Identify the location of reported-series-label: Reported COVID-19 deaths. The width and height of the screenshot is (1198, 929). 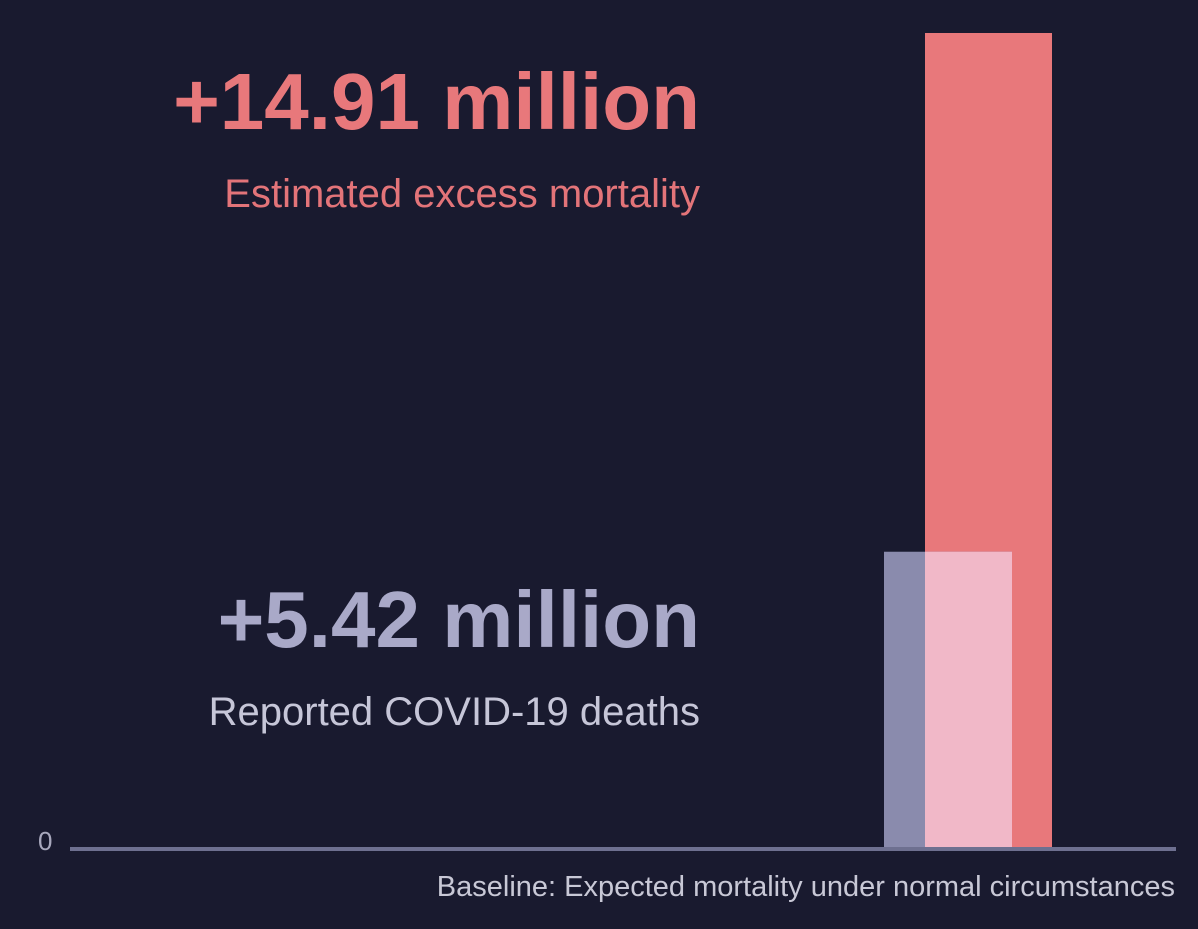
(454, 712).